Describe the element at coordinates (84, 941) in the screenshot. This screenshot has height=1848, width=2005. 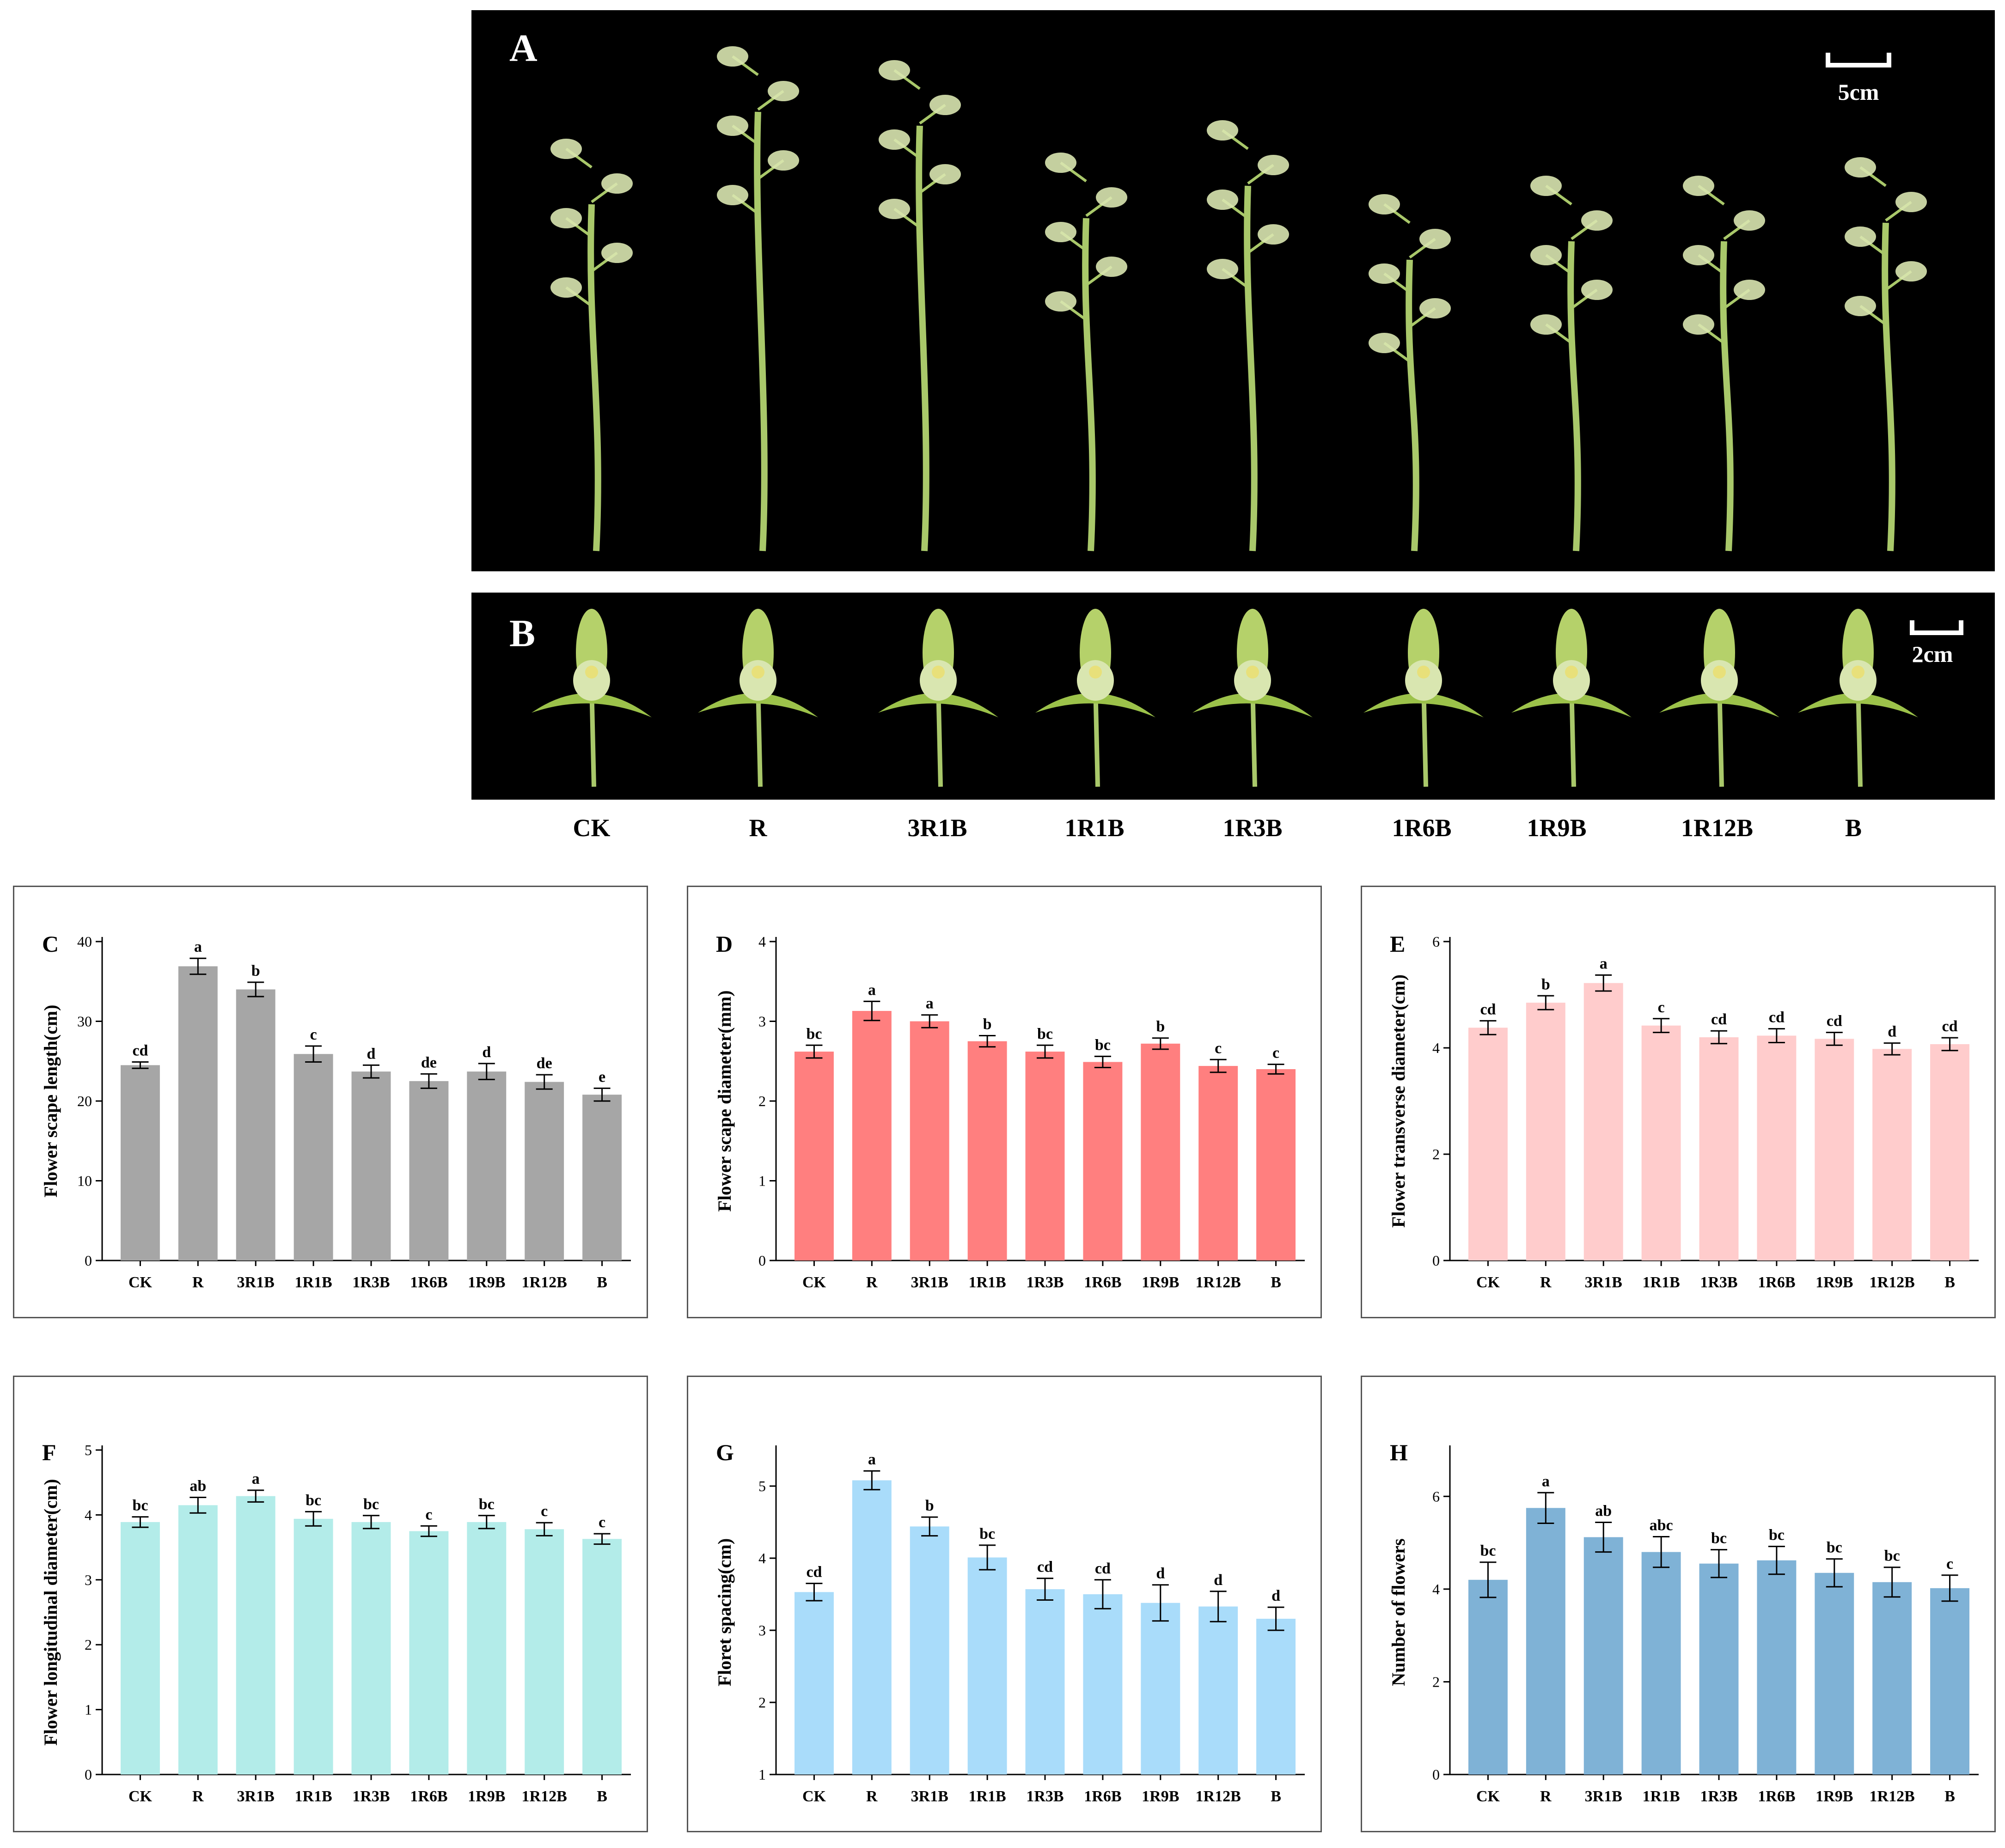
I see `y-tick-label: 40` at that location.